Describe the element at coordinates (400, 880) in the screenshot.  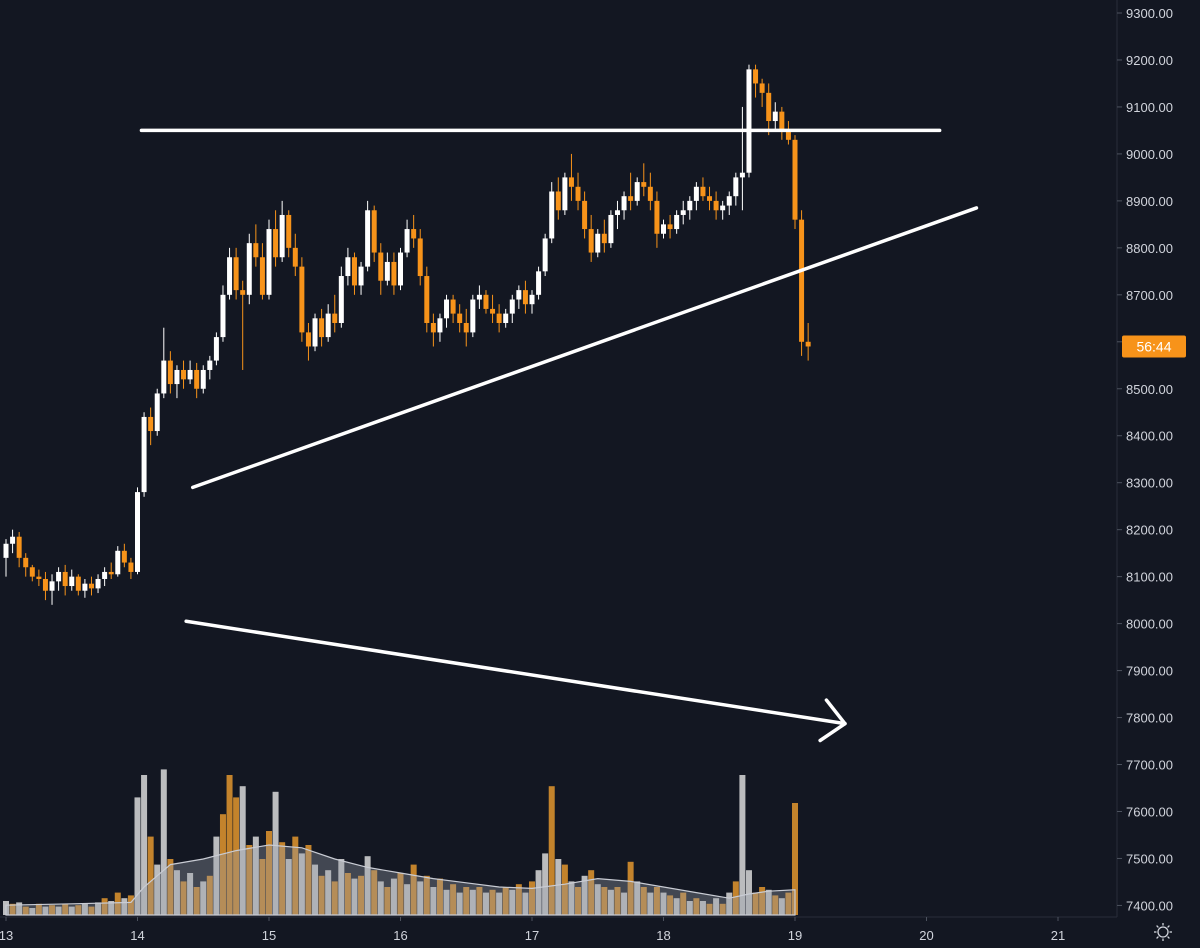
I see `volume-ma-area` at that location.